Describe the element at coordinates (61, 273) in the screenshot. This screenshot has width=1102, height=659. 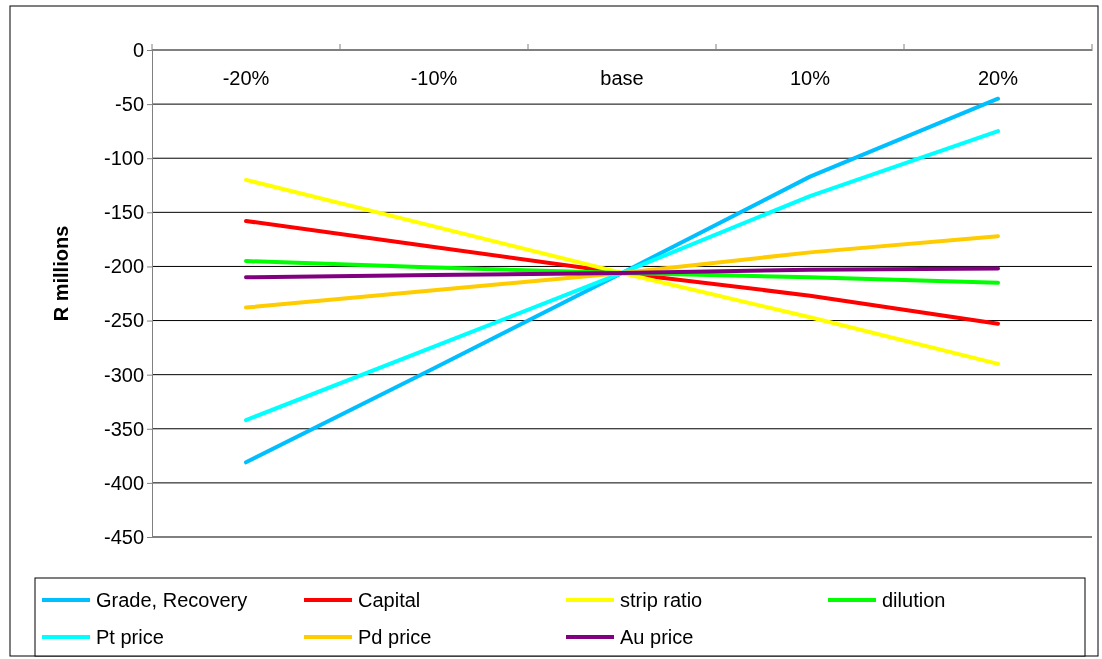
I see `y-axis-title: R millions` at that location.